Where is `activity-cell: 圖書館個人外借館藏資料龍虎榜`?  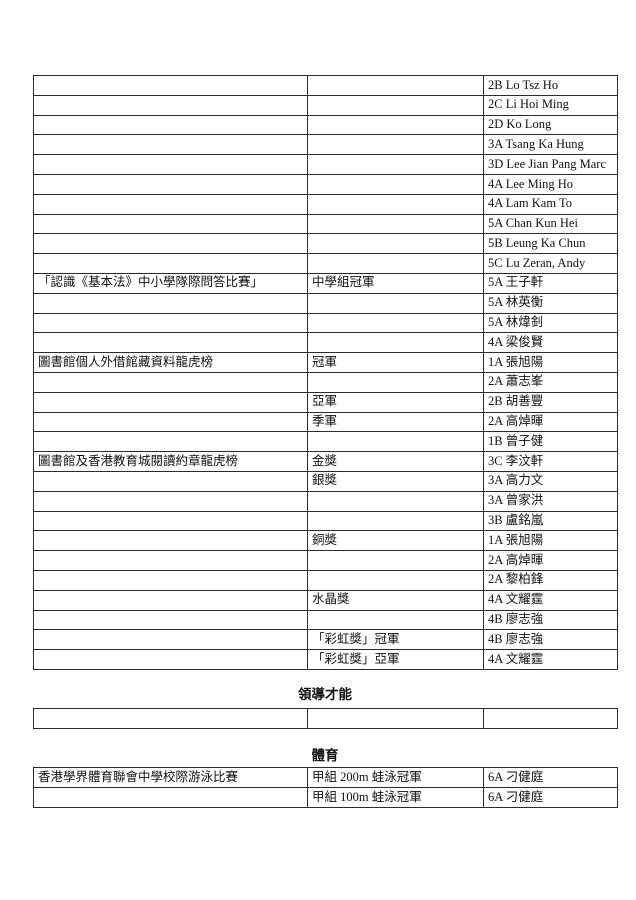 activity-cell: 圖書館個人外借館藏資料龍虎榜 is located at coordinates (170, 362).